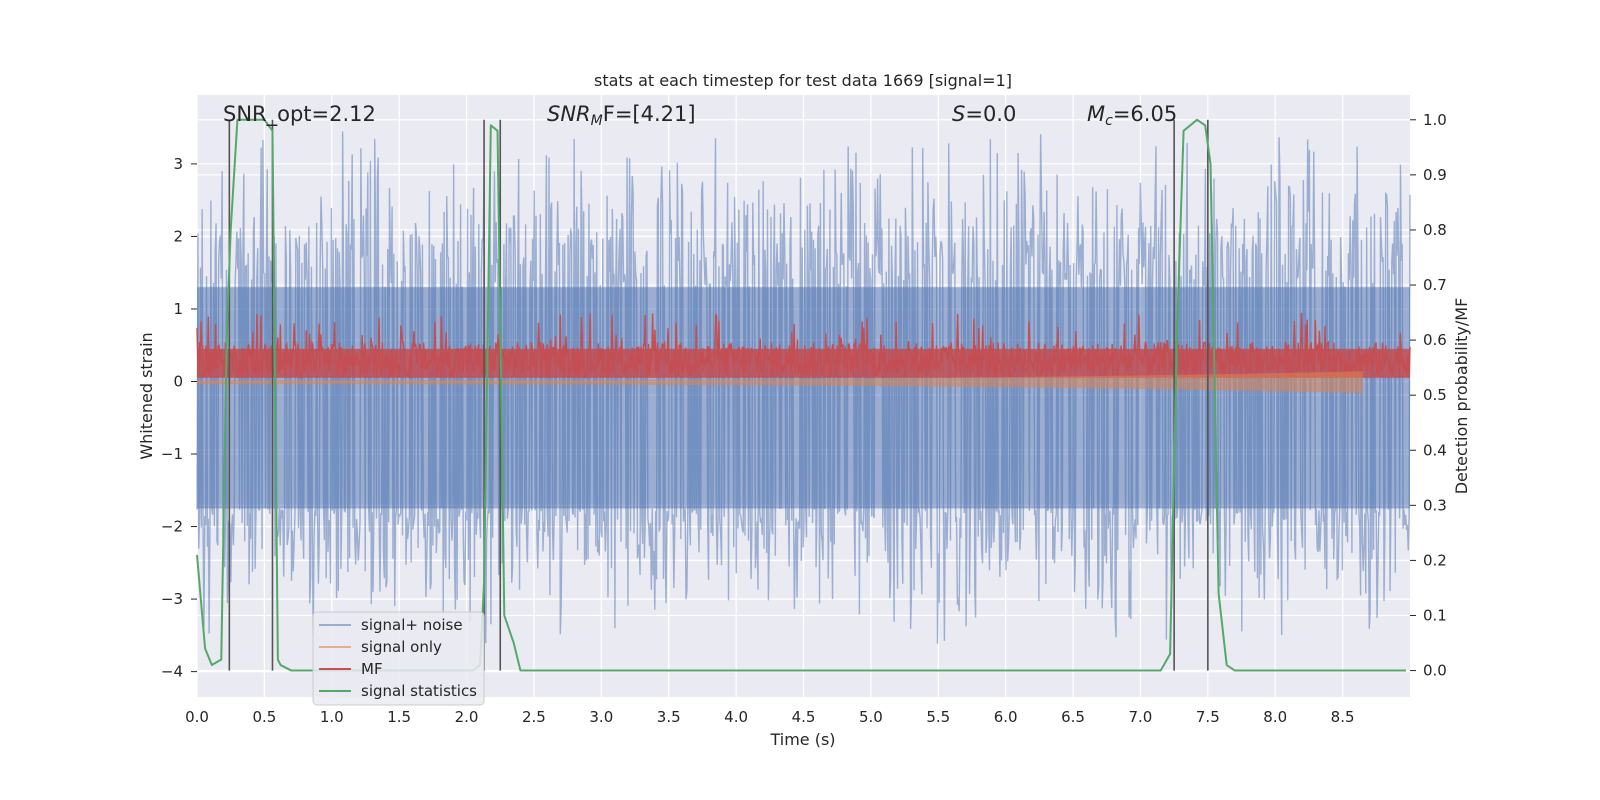 The width and height of the screenshot is (1600, 800). What do you see at coordinates (1141, 717) in the screenshot?
I see `x-tick-label: 7.0` at bounding box center [1141, 717].